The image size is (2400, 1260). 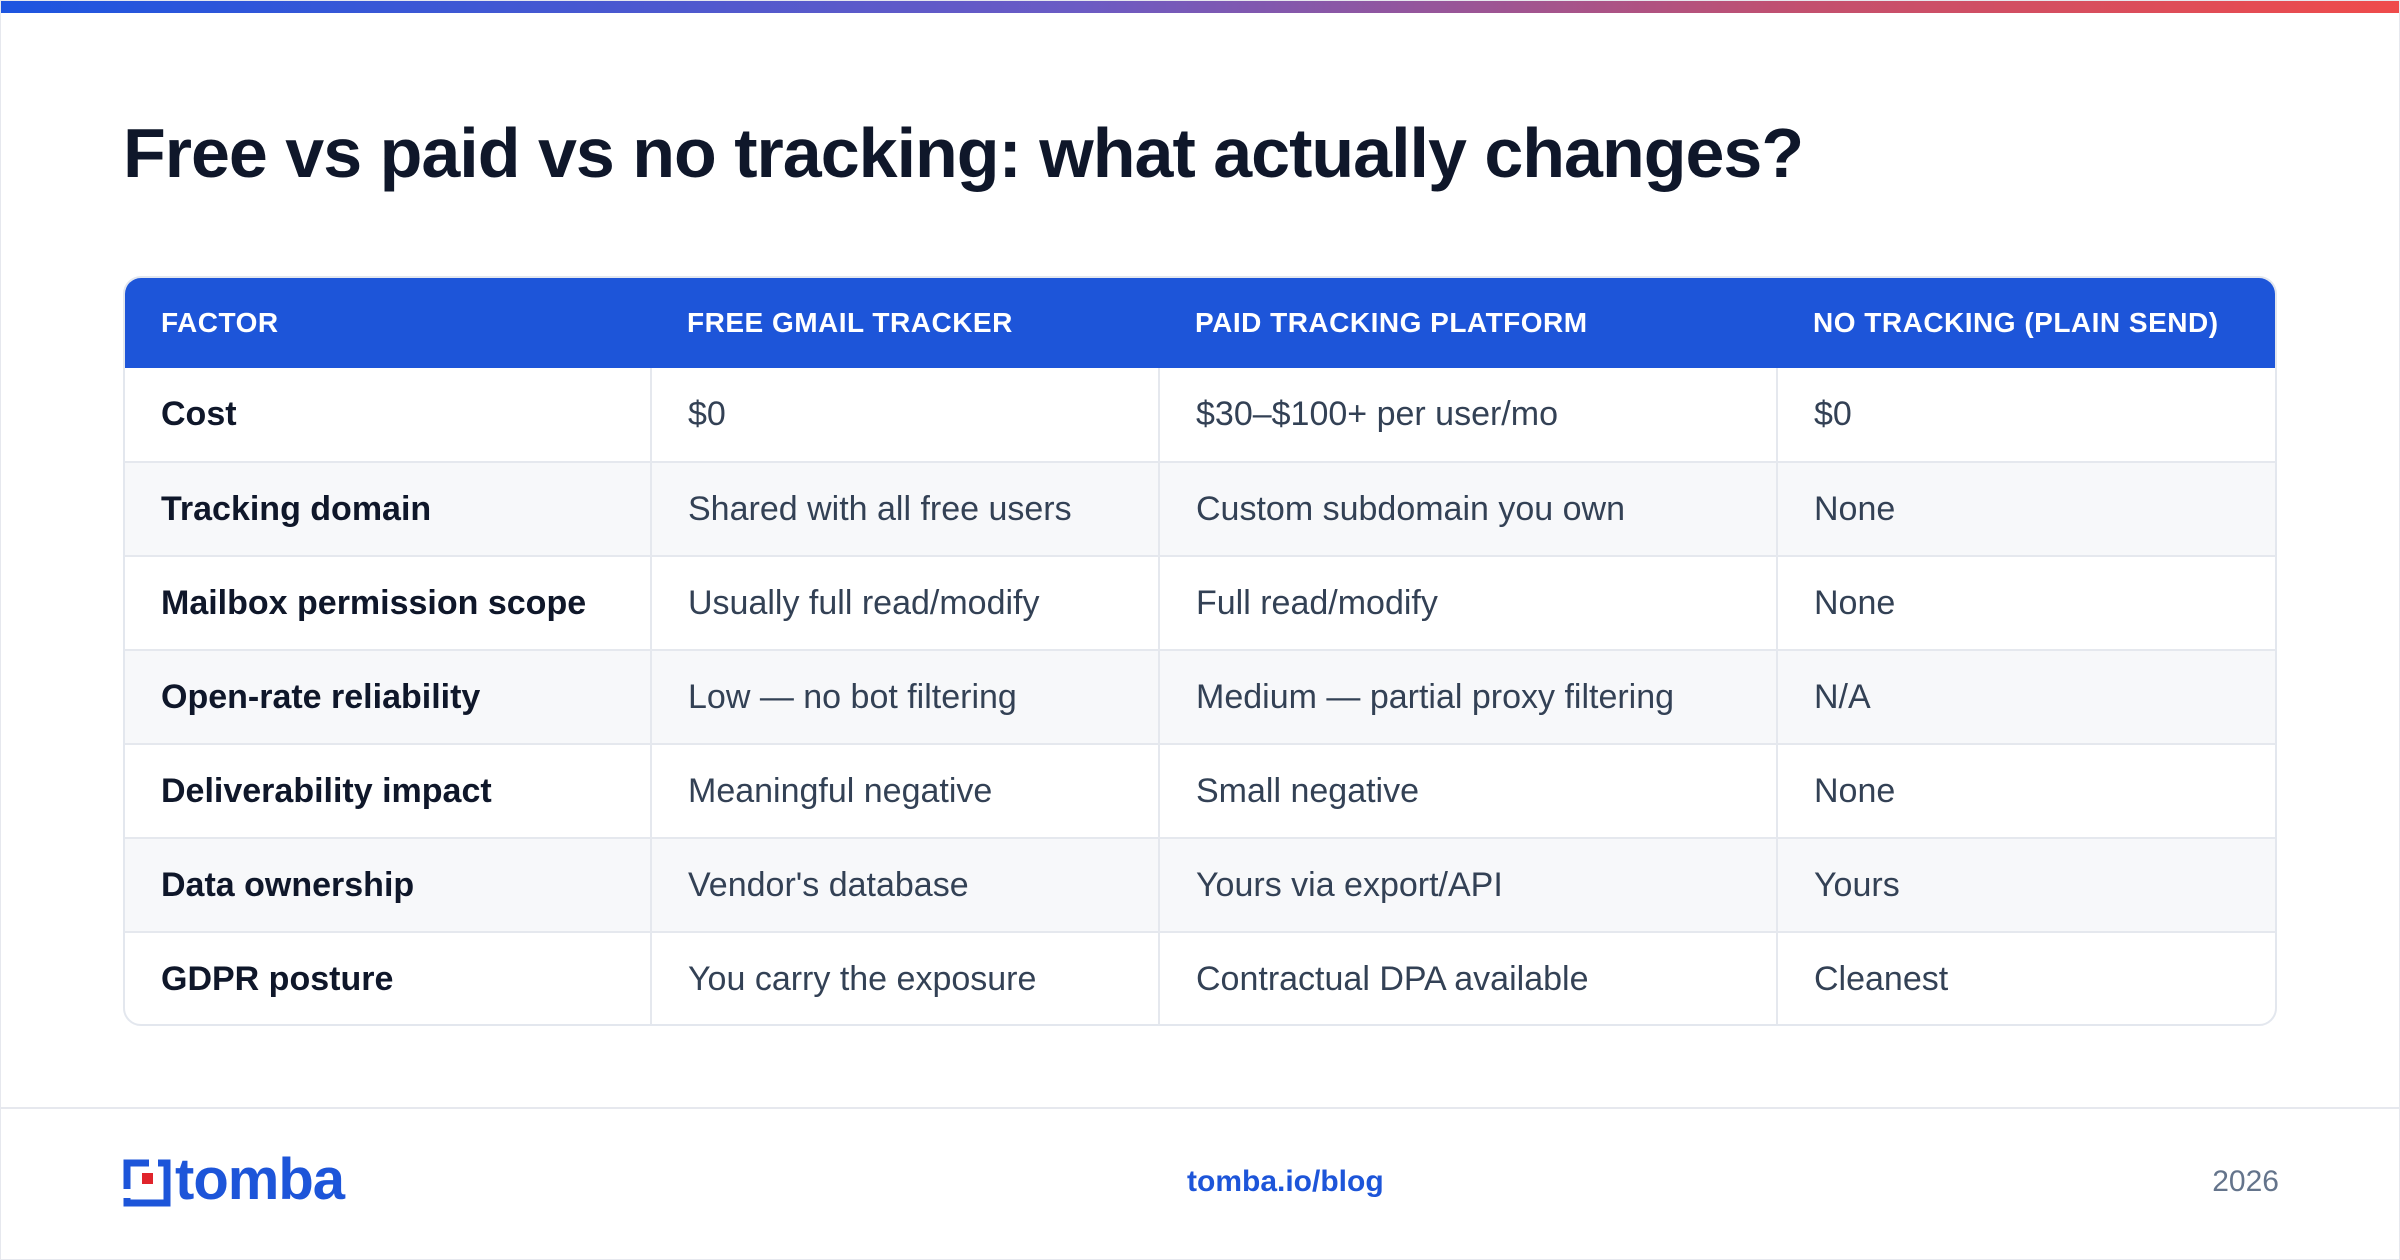 What do you see at coordinates (904, 884) in the screenshot?
I see `cell-free: Vendor's database` at bounding box center [904, 884].